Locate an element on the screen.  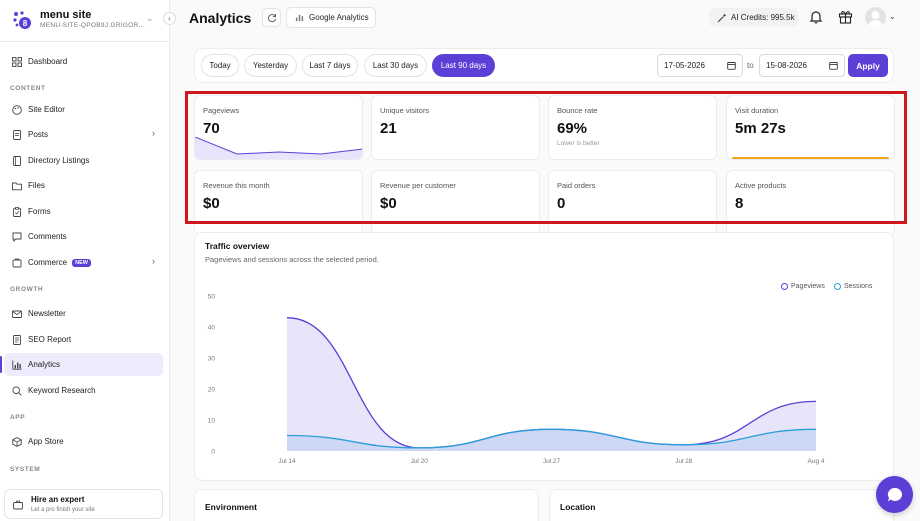
x-tick-label: Aug 4 is located at coordinates (816, 461).